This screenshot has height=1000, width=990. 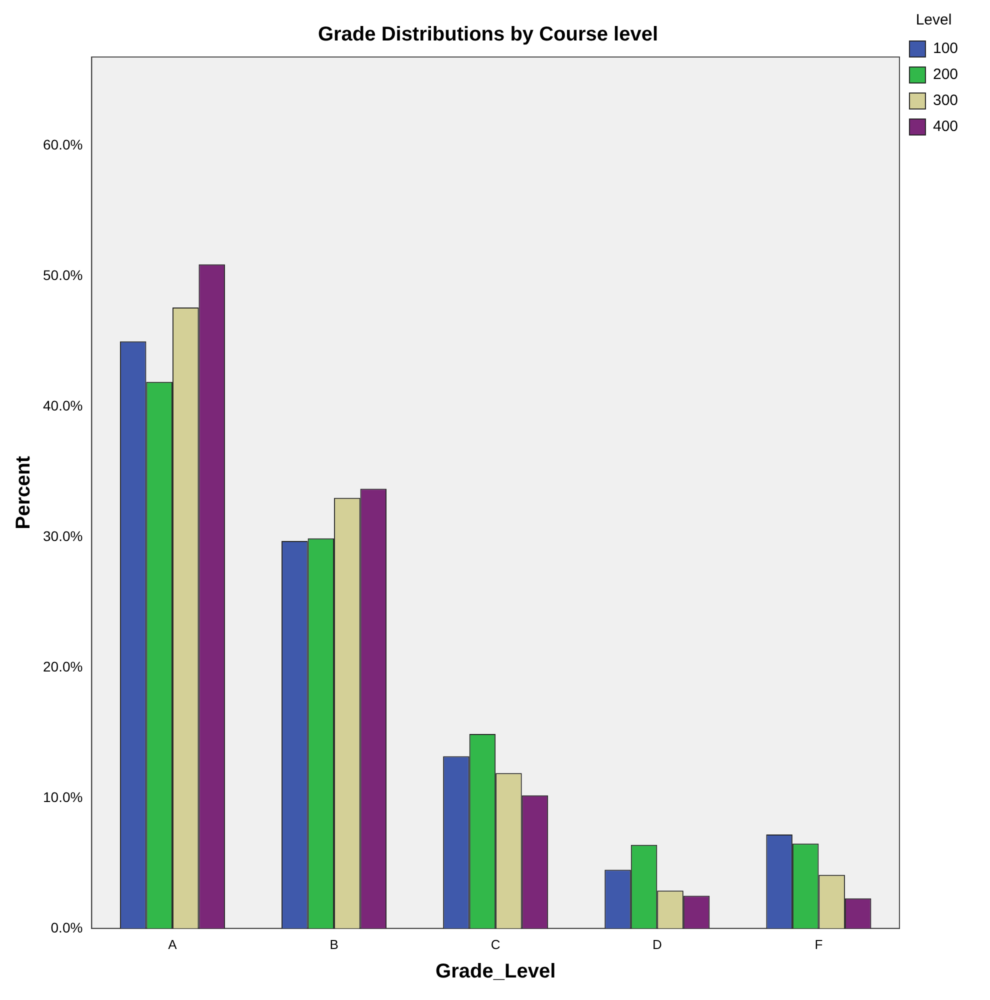 What do you see at coordinates (945, 127) in the screenshot?
I see `legend-label: 400` at bounding box center [945, 127].